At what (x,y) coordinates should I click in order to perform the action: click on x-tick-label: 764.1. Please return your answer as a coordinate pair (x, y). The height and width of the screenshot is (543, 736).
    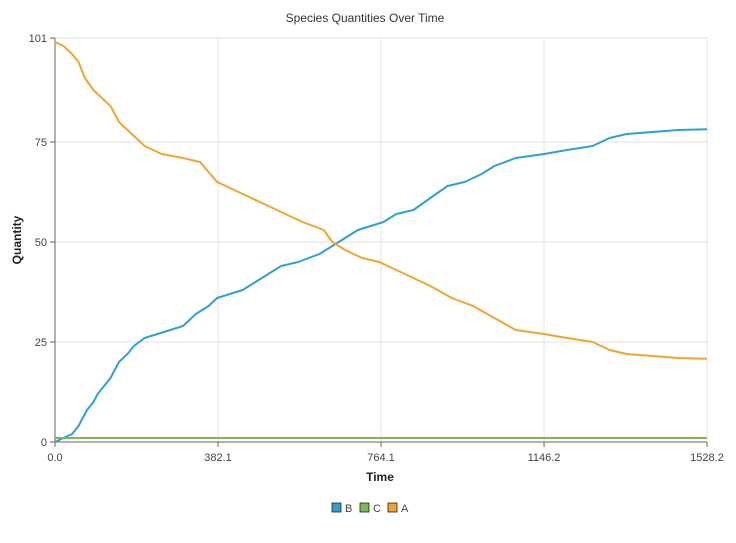
    Looking at the image, I should click on (381, 458).